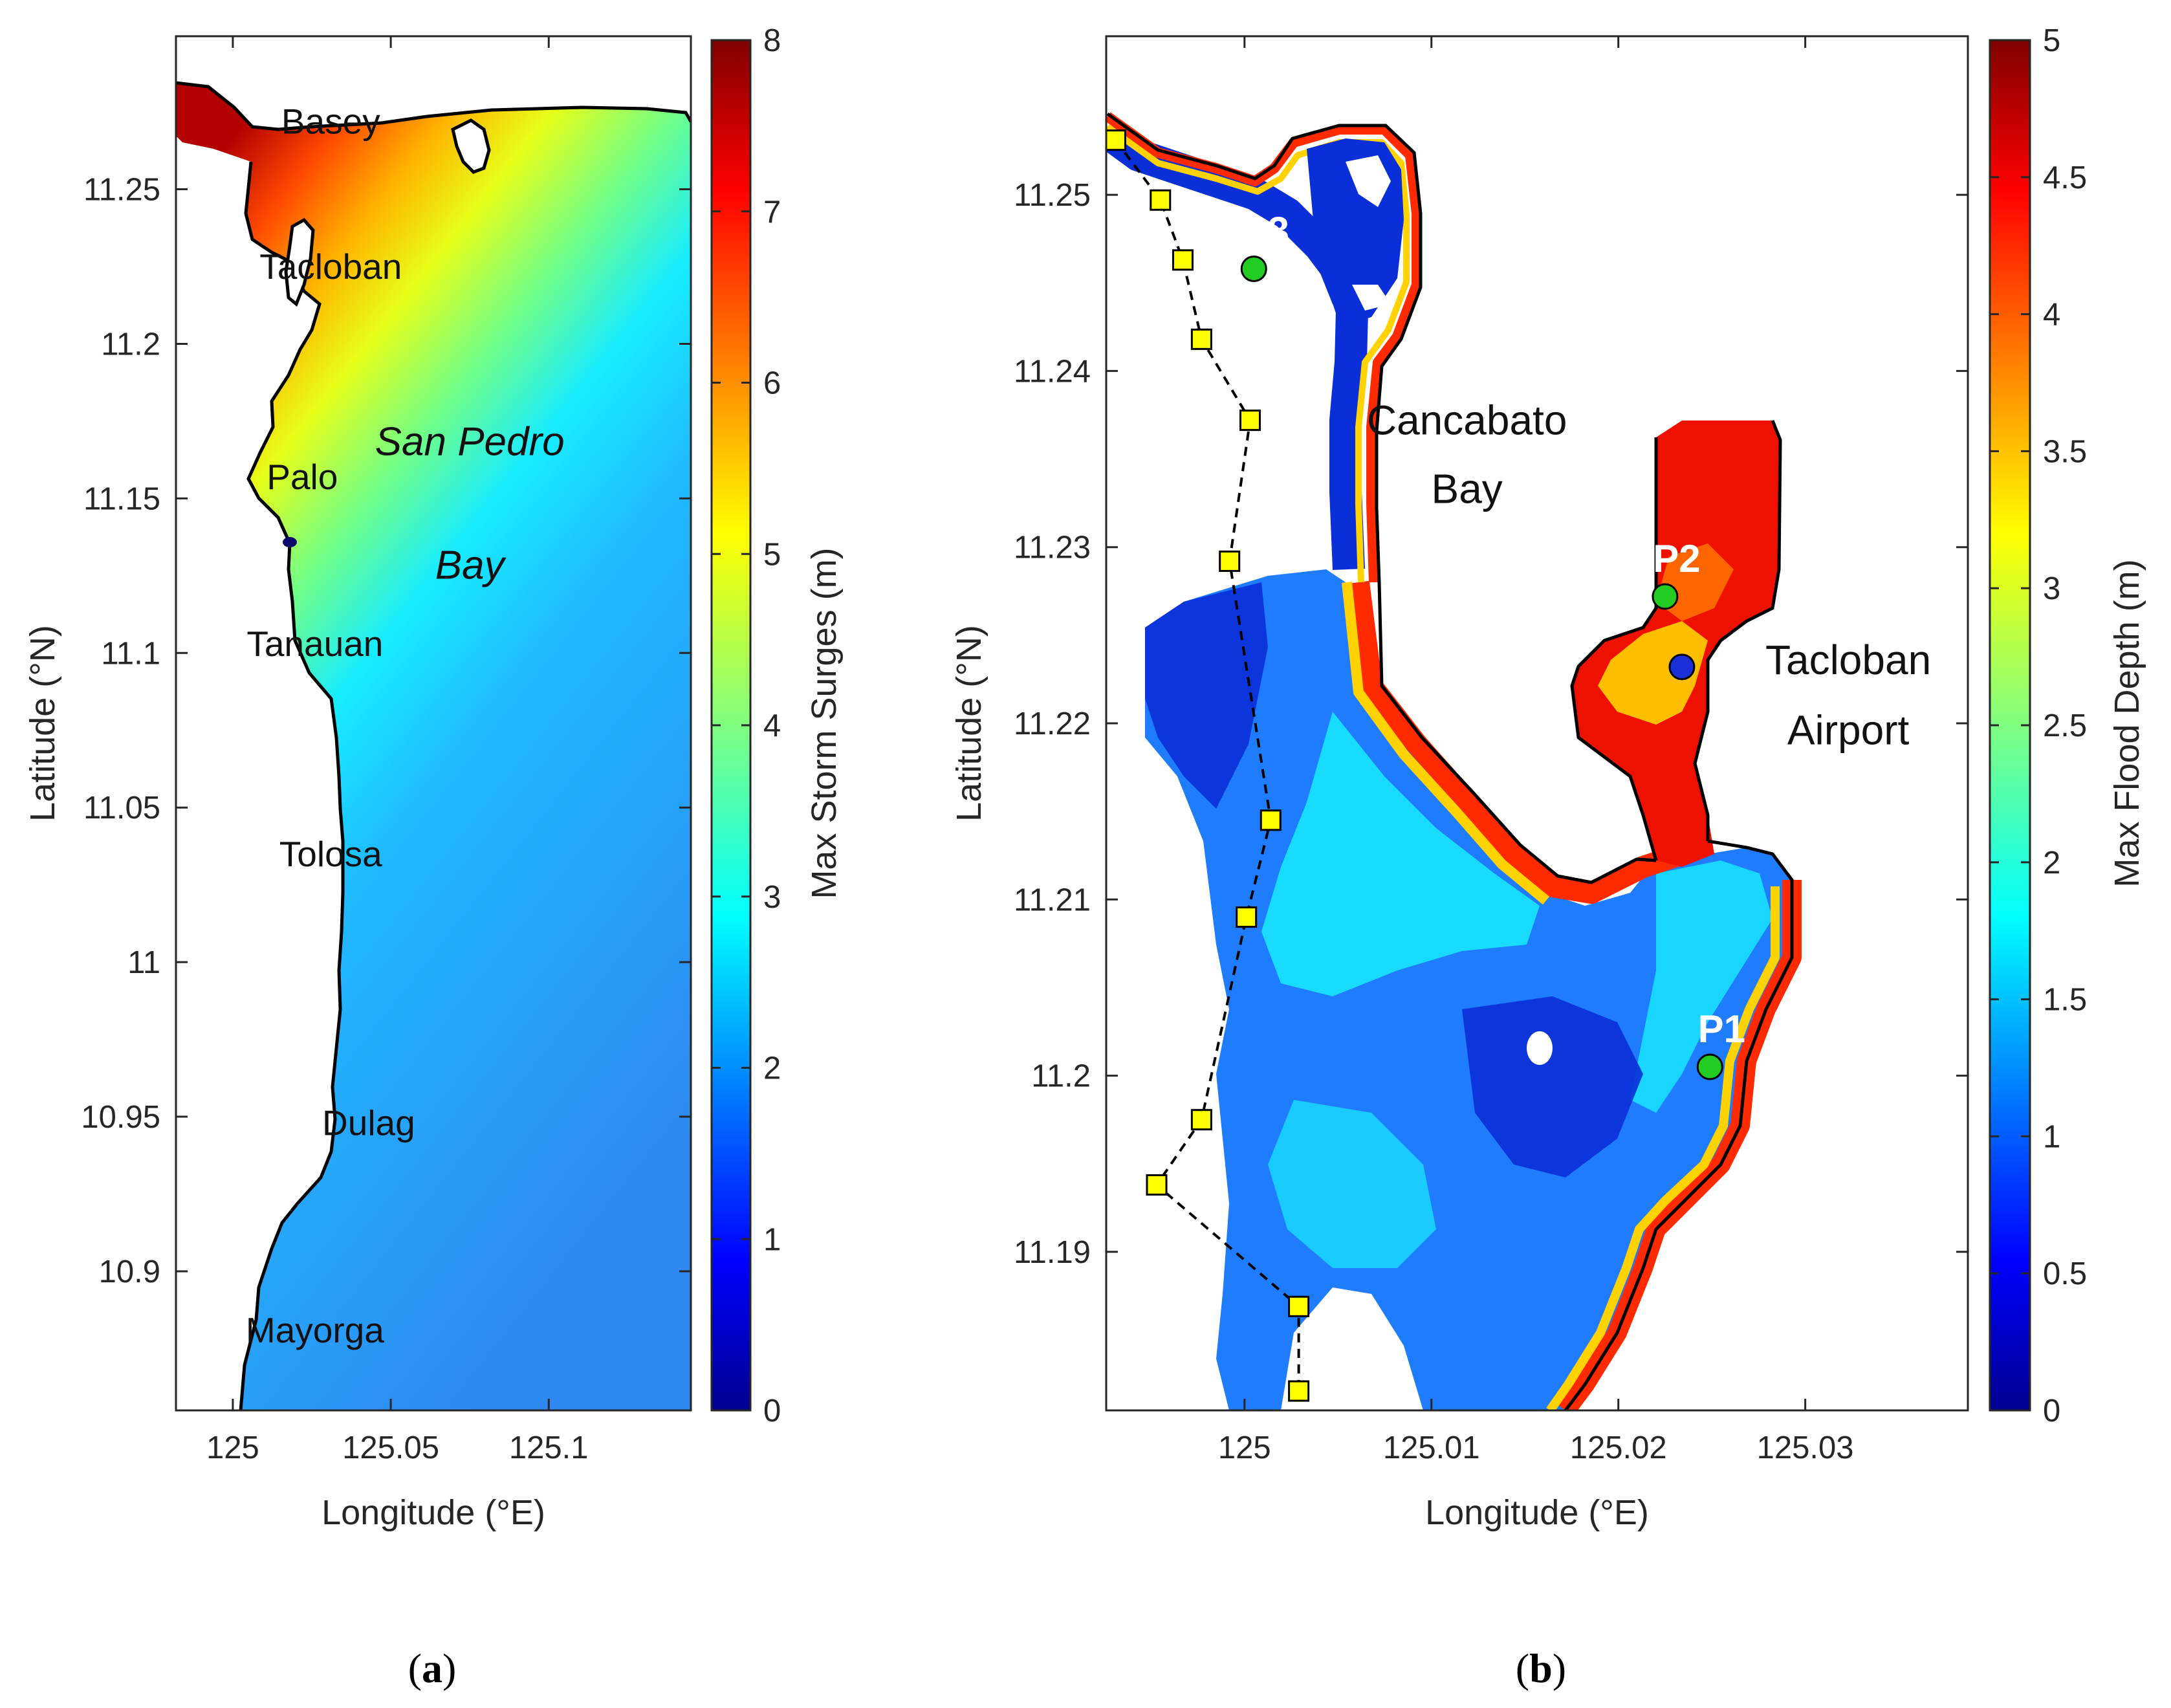  What do you see at coordinates (1467, 420) in the screenshot?
I see `place-label: Cancabato` at bounding box center [1467, 420].